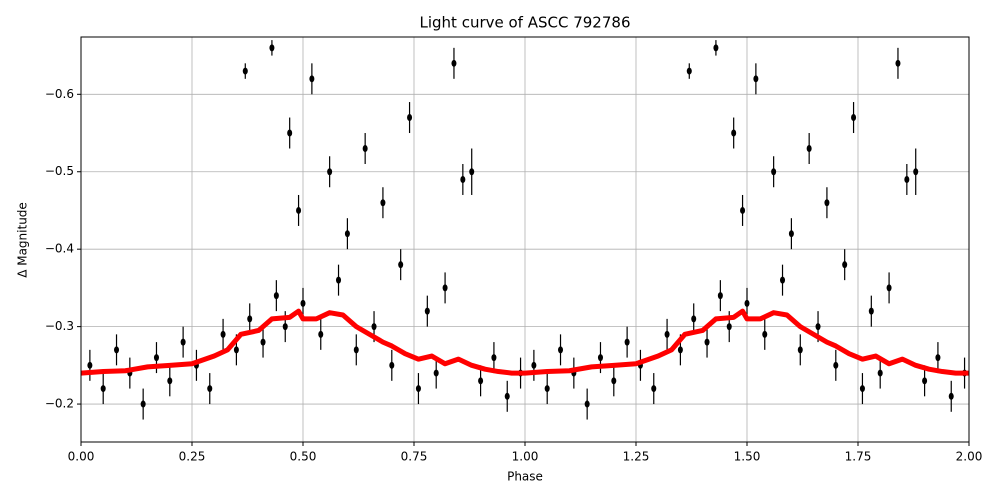 The width and height of the screenshot is (1000, 500). What do you see at coordinates (59, 249) in the screenshot?
I see `y-tick-label: −0.4` at bounding box center [59, 249].